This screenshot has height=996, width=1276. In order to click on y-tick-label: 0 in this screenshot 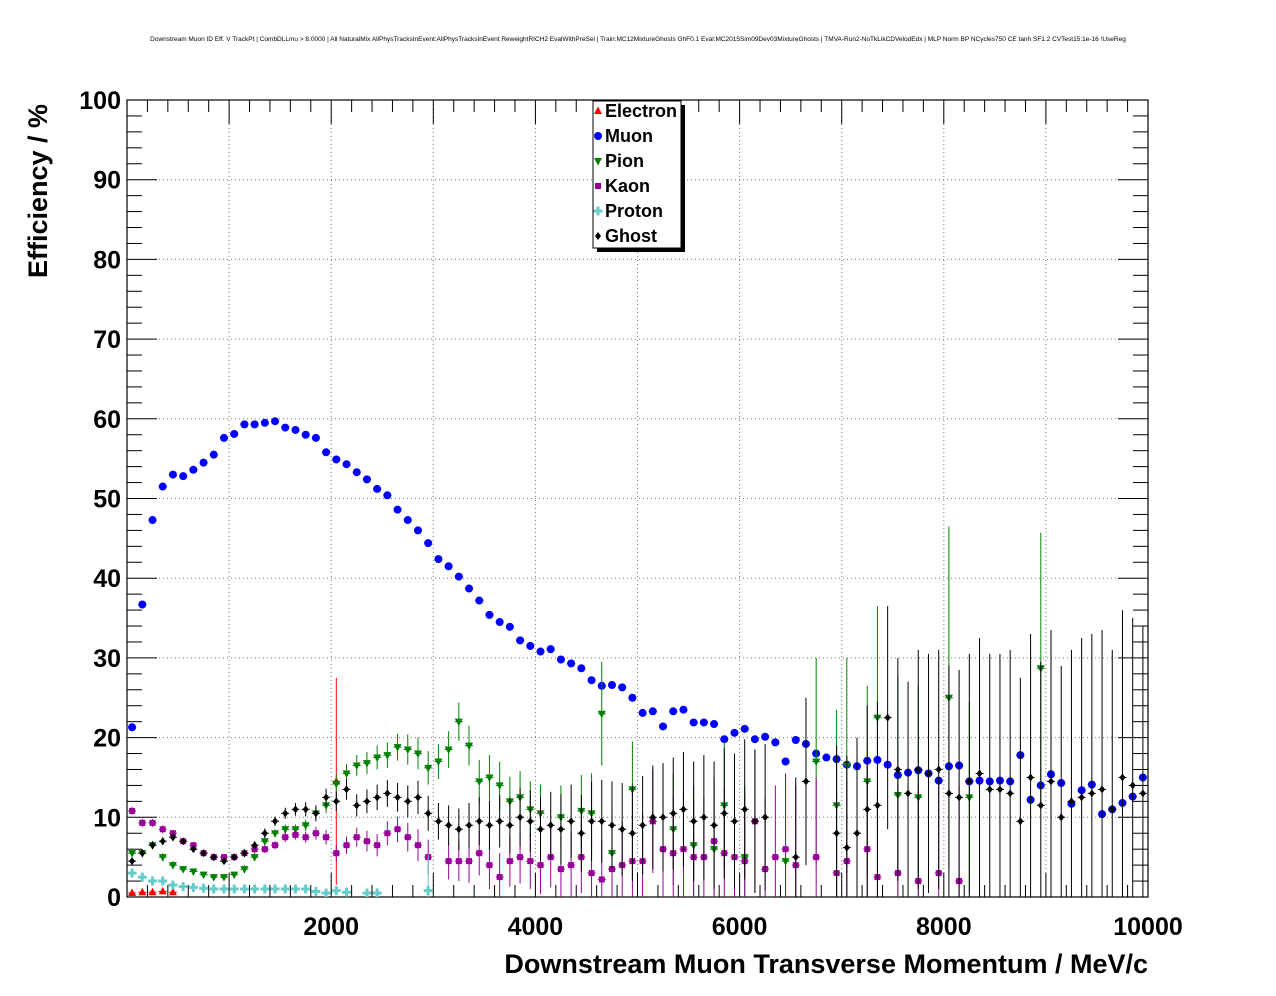, I will do `click(114, 898)`.